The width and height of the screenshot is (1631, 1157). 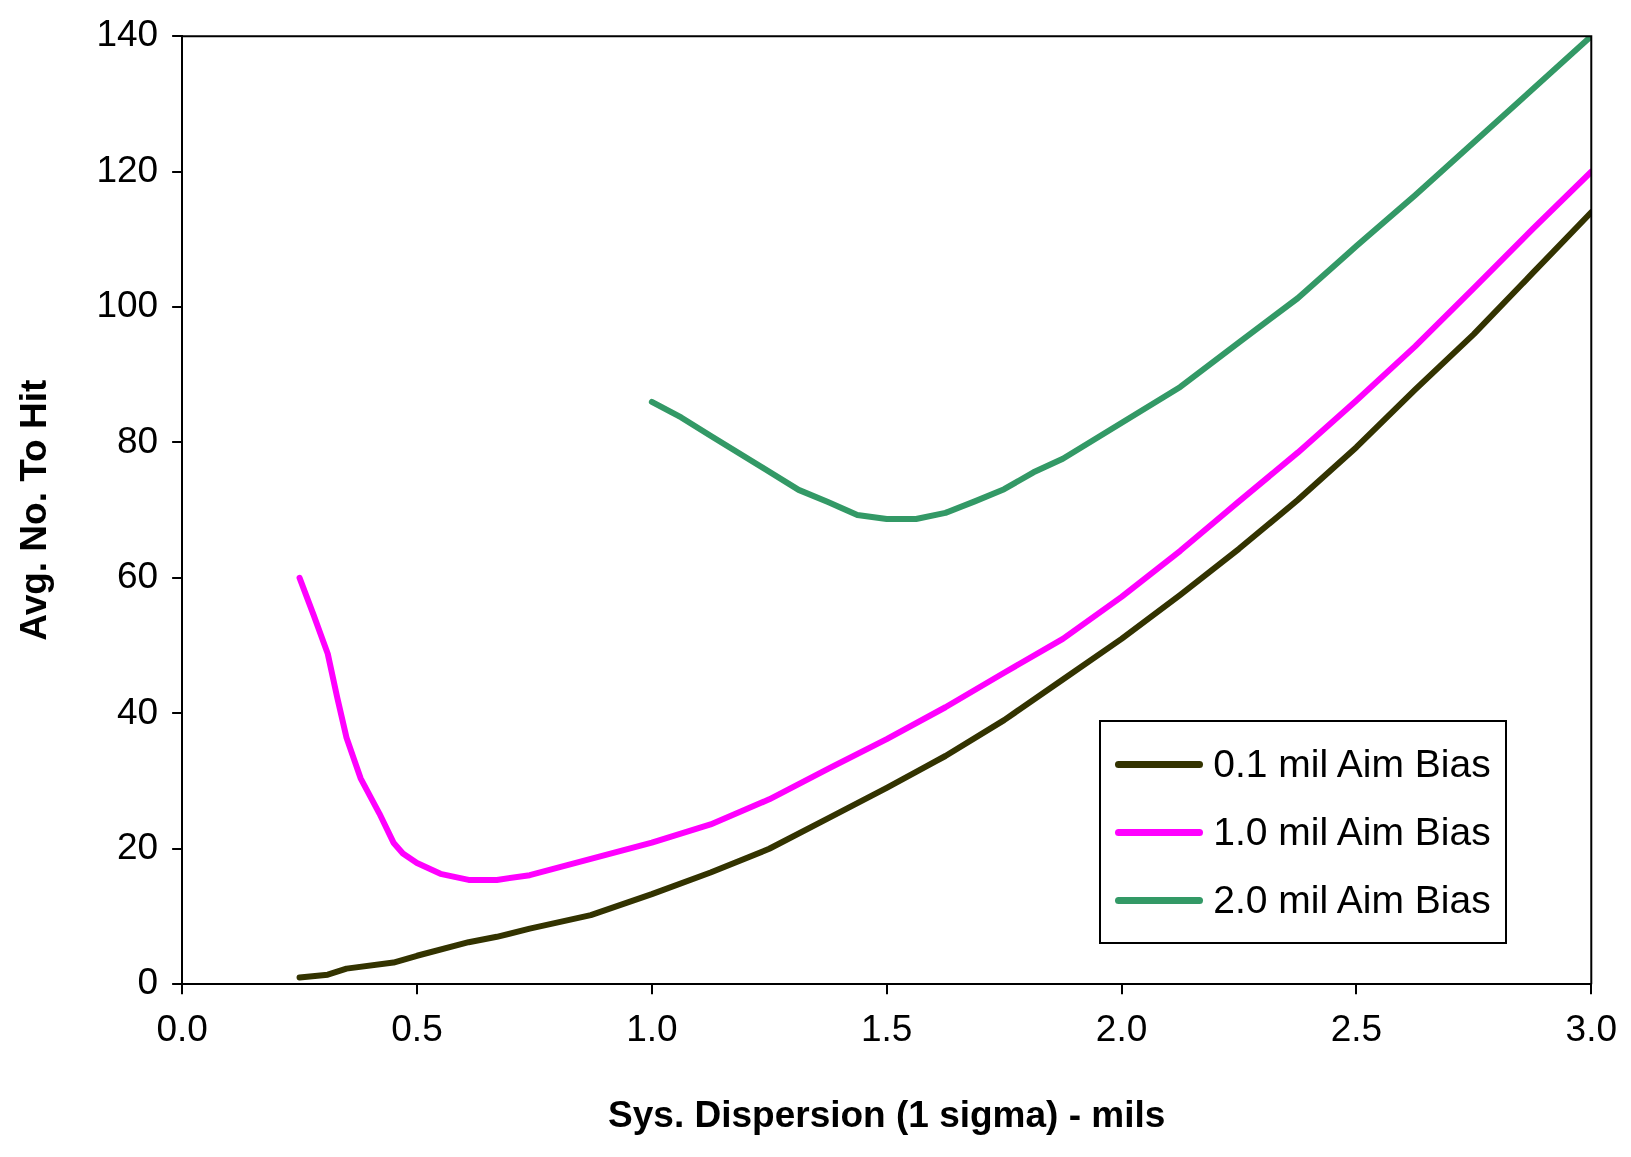 What do you see at coordinates (137, 440) in the screenshot?
I see `y-tick-label: 80` at bounding box center [137, 440].